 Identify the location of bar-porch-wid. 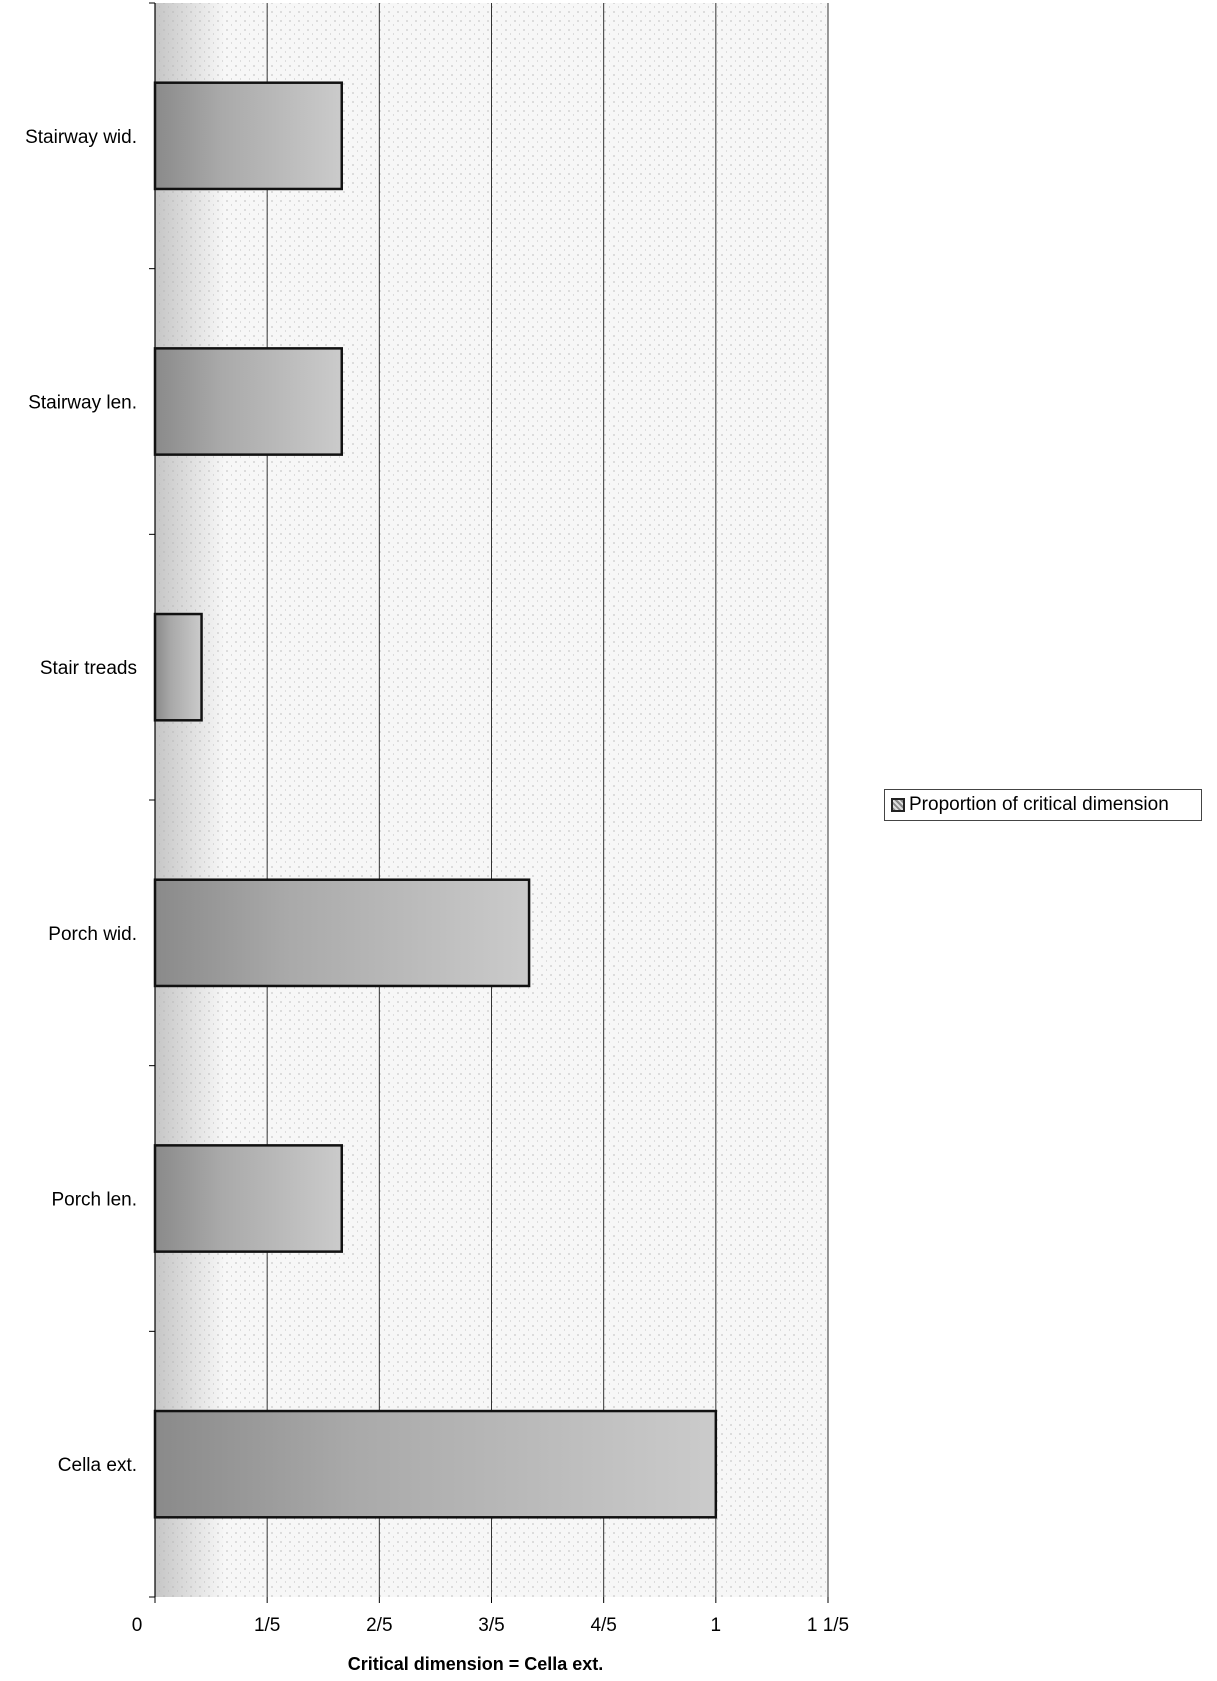
(342, 933).